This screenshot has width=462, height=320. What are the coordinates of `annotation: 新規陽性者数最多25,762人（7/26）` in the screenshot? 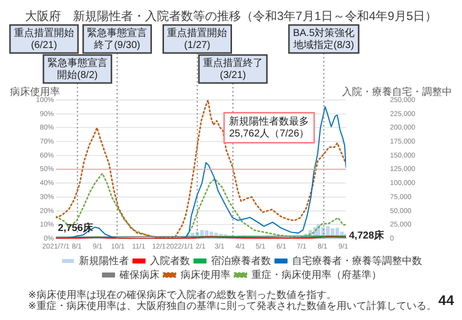 It's located at (269, 127).